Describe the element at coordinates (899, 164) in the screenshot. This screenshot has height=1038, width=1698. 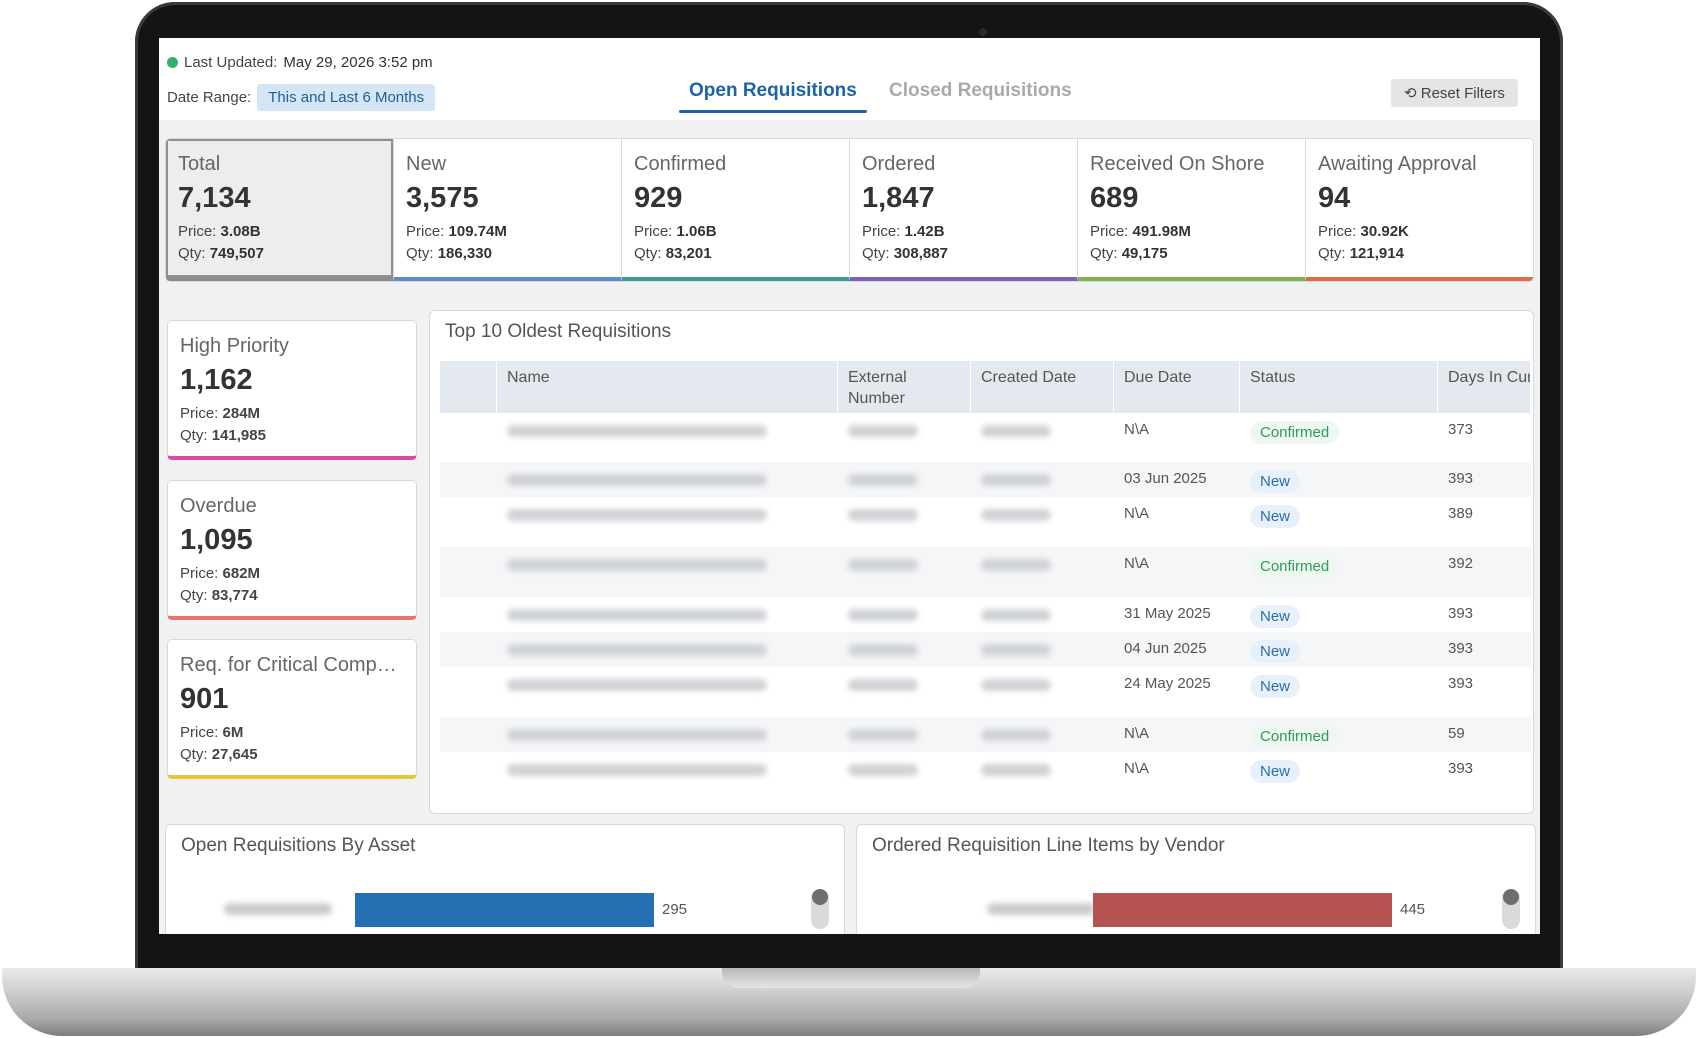
I see `stat-label: Ordered` at that location.